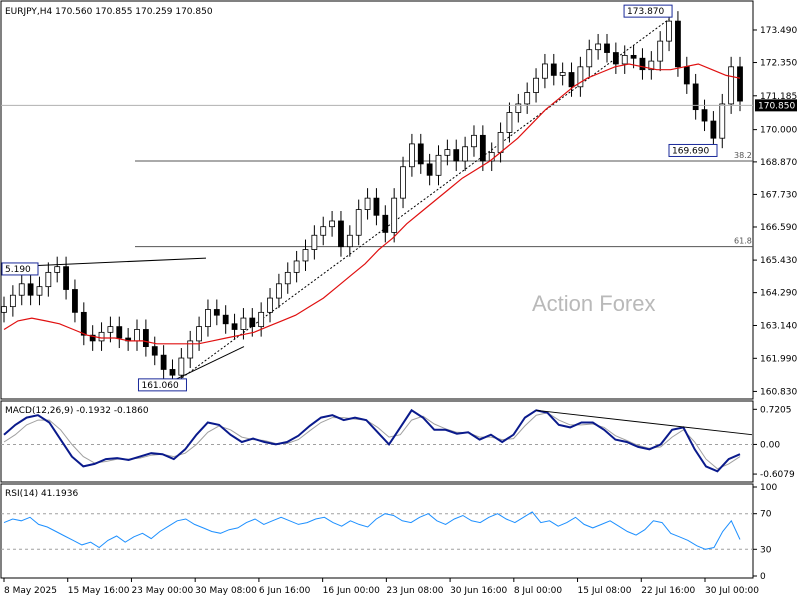 Image resolution: width=800 pixels, height=600 pixels. What do you see at coordinates (766, 550) in the screenshot?
I see `rsi-tick-label: 30` at bounding box center [766, 550].